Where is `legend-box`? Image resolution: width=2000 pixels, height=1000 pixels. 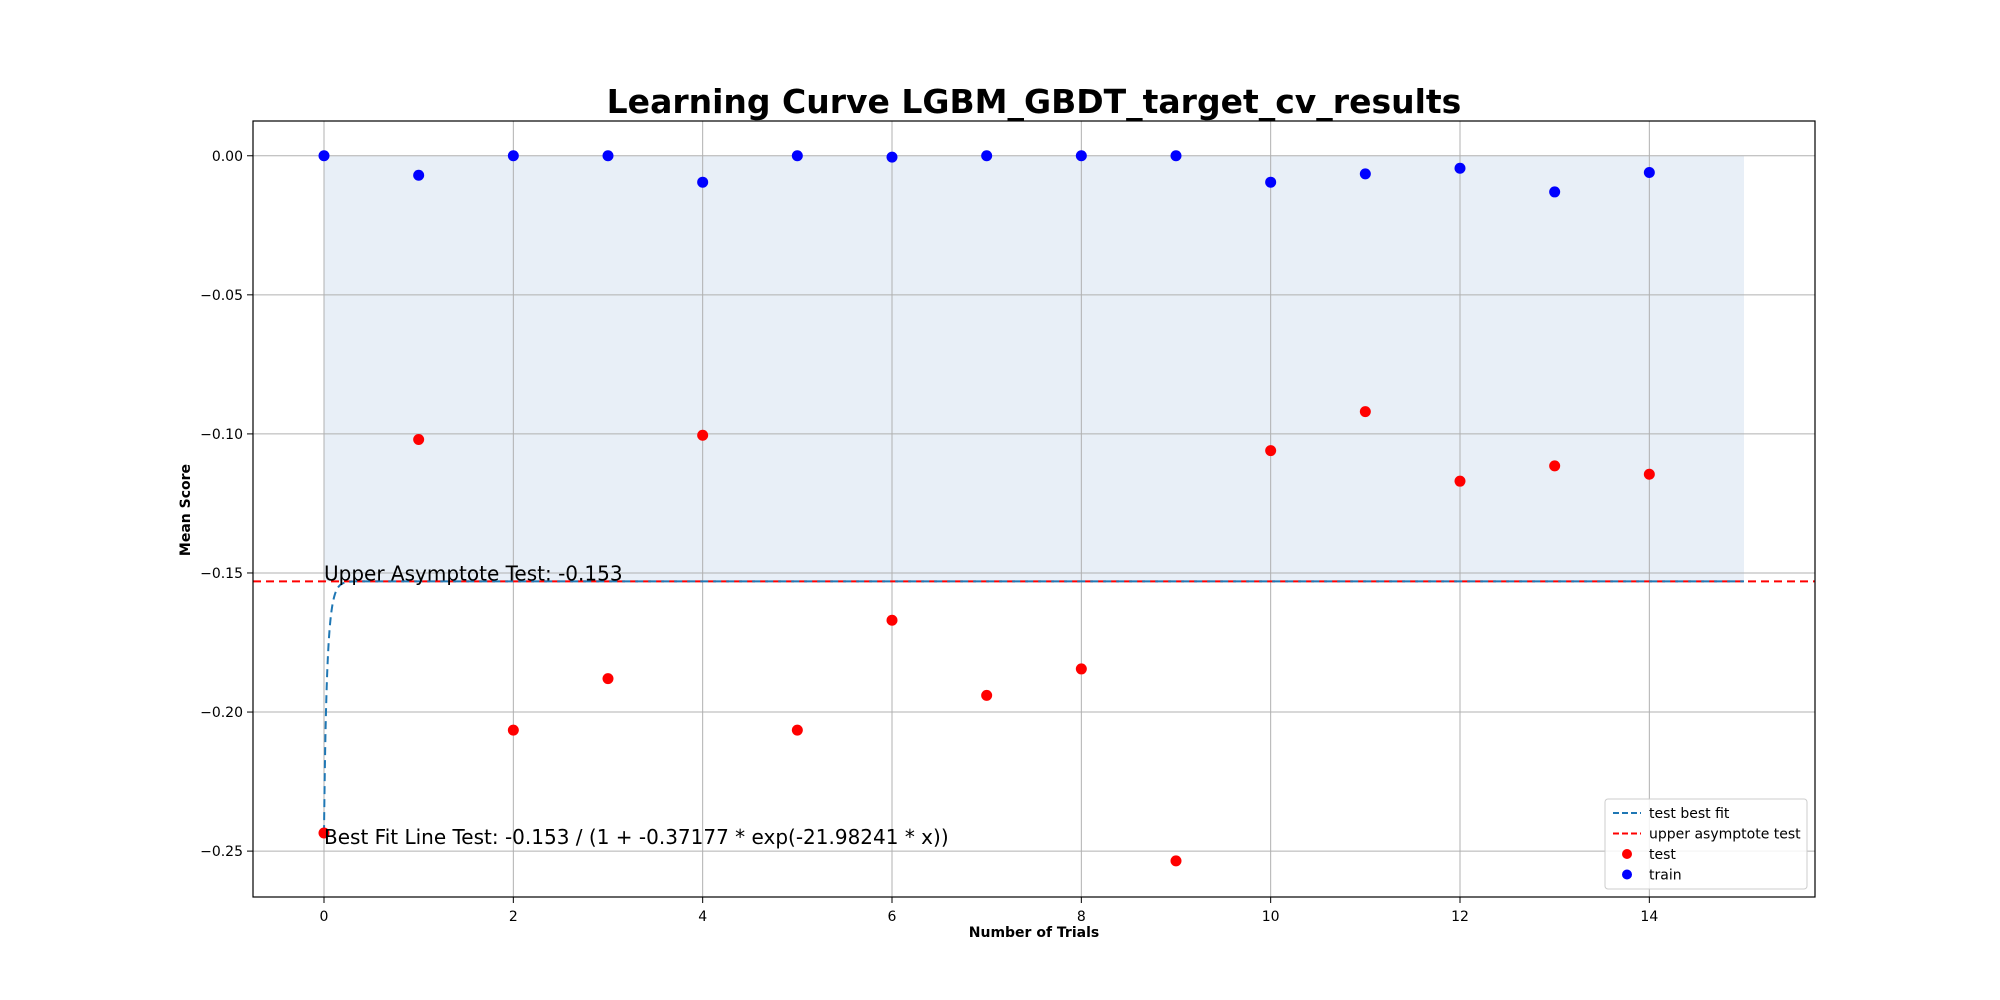 legend-box is located at coordinates (1706, 844).